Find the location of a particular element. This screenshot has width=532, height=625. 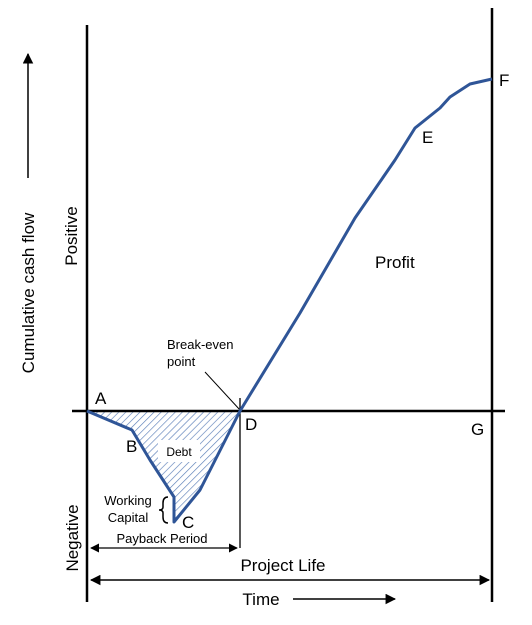

label-point-f: F is located at coordinates (504, 80).